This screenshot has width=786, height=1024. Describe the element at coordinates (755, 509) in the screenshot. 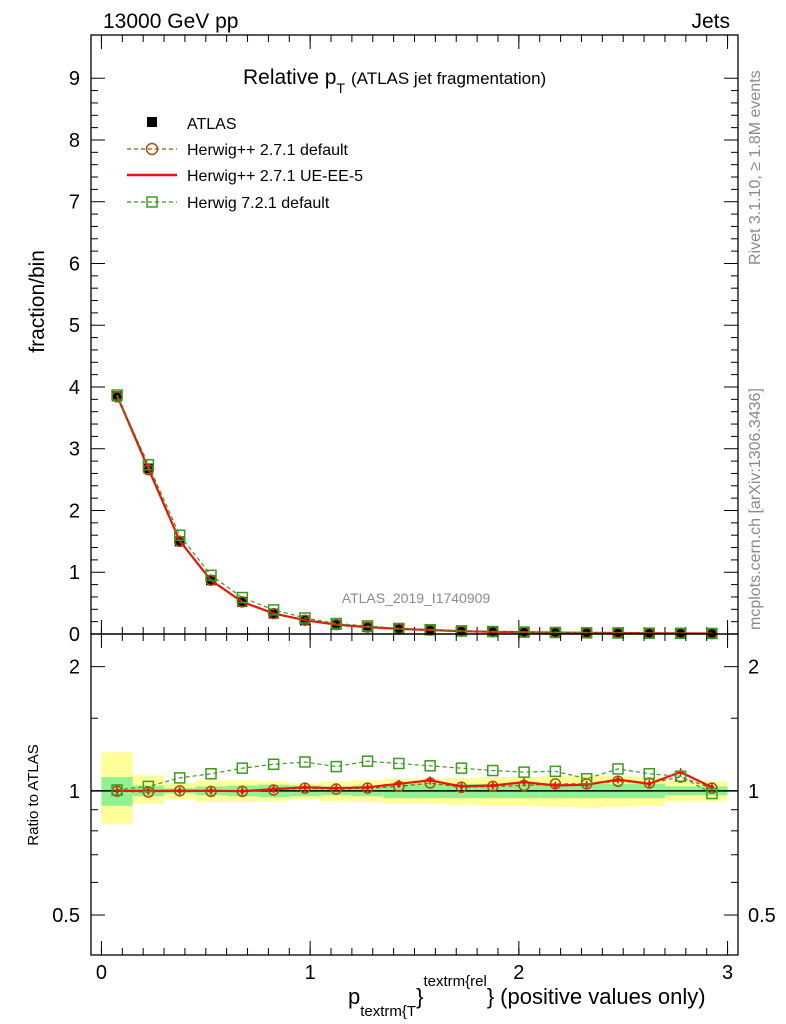

I see `mcplots-label: mcplots.cern.ch [arXiv:1306.3436]` at that location.